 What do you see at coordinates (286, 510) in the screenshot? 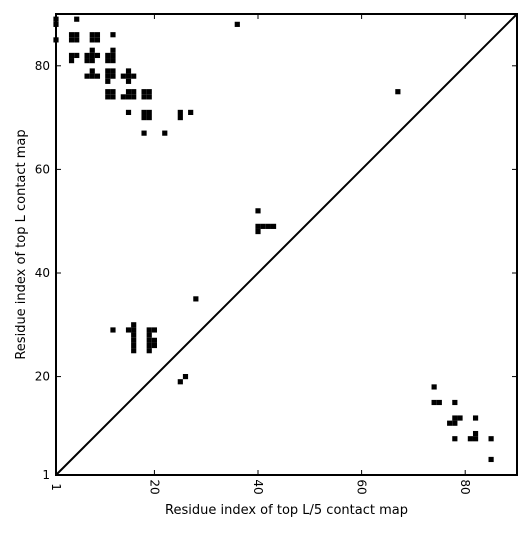
I see `x-axis-label: Residue index of top L/5 contact map` at bounding box center [286, 510].